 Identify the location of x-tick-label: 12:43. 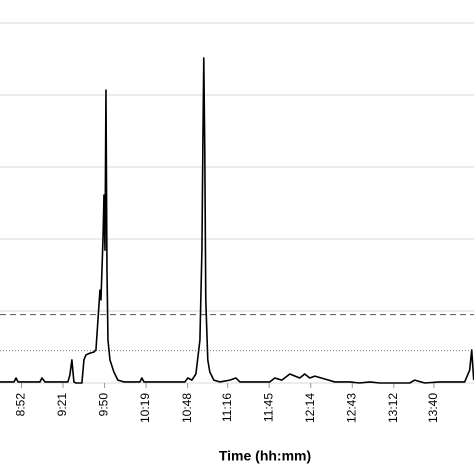
(351, 408).